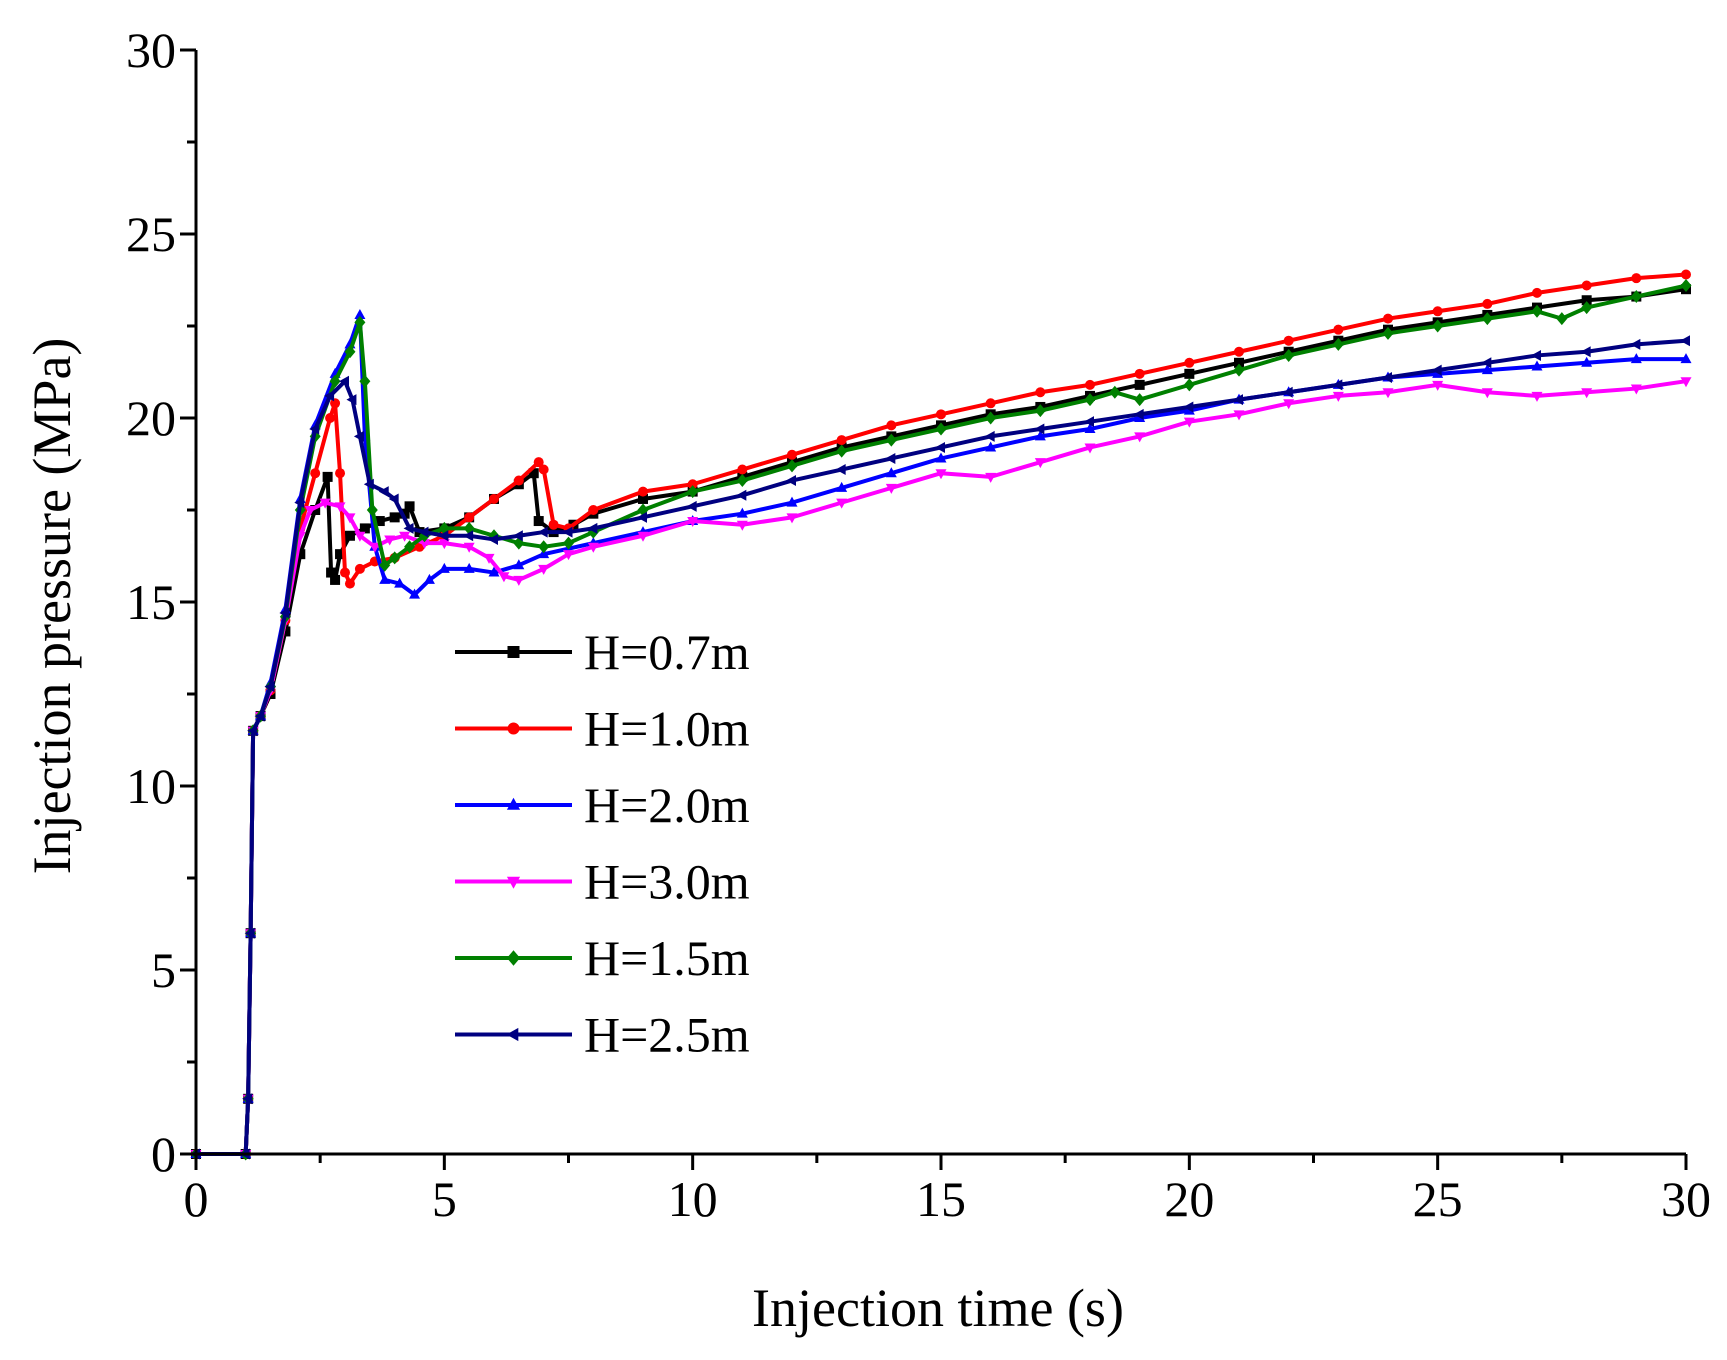 Image resolution: width=1727 pixels, height=1360 pixels. I want to click on legend-item: H=0.7m, so click(602, 652).